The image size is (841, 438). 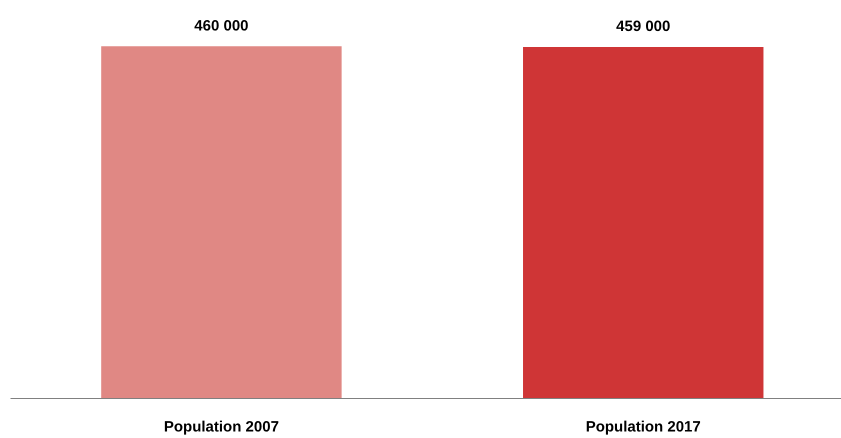 I want to click on data-label: 460 000, so click(x=221, y=25).